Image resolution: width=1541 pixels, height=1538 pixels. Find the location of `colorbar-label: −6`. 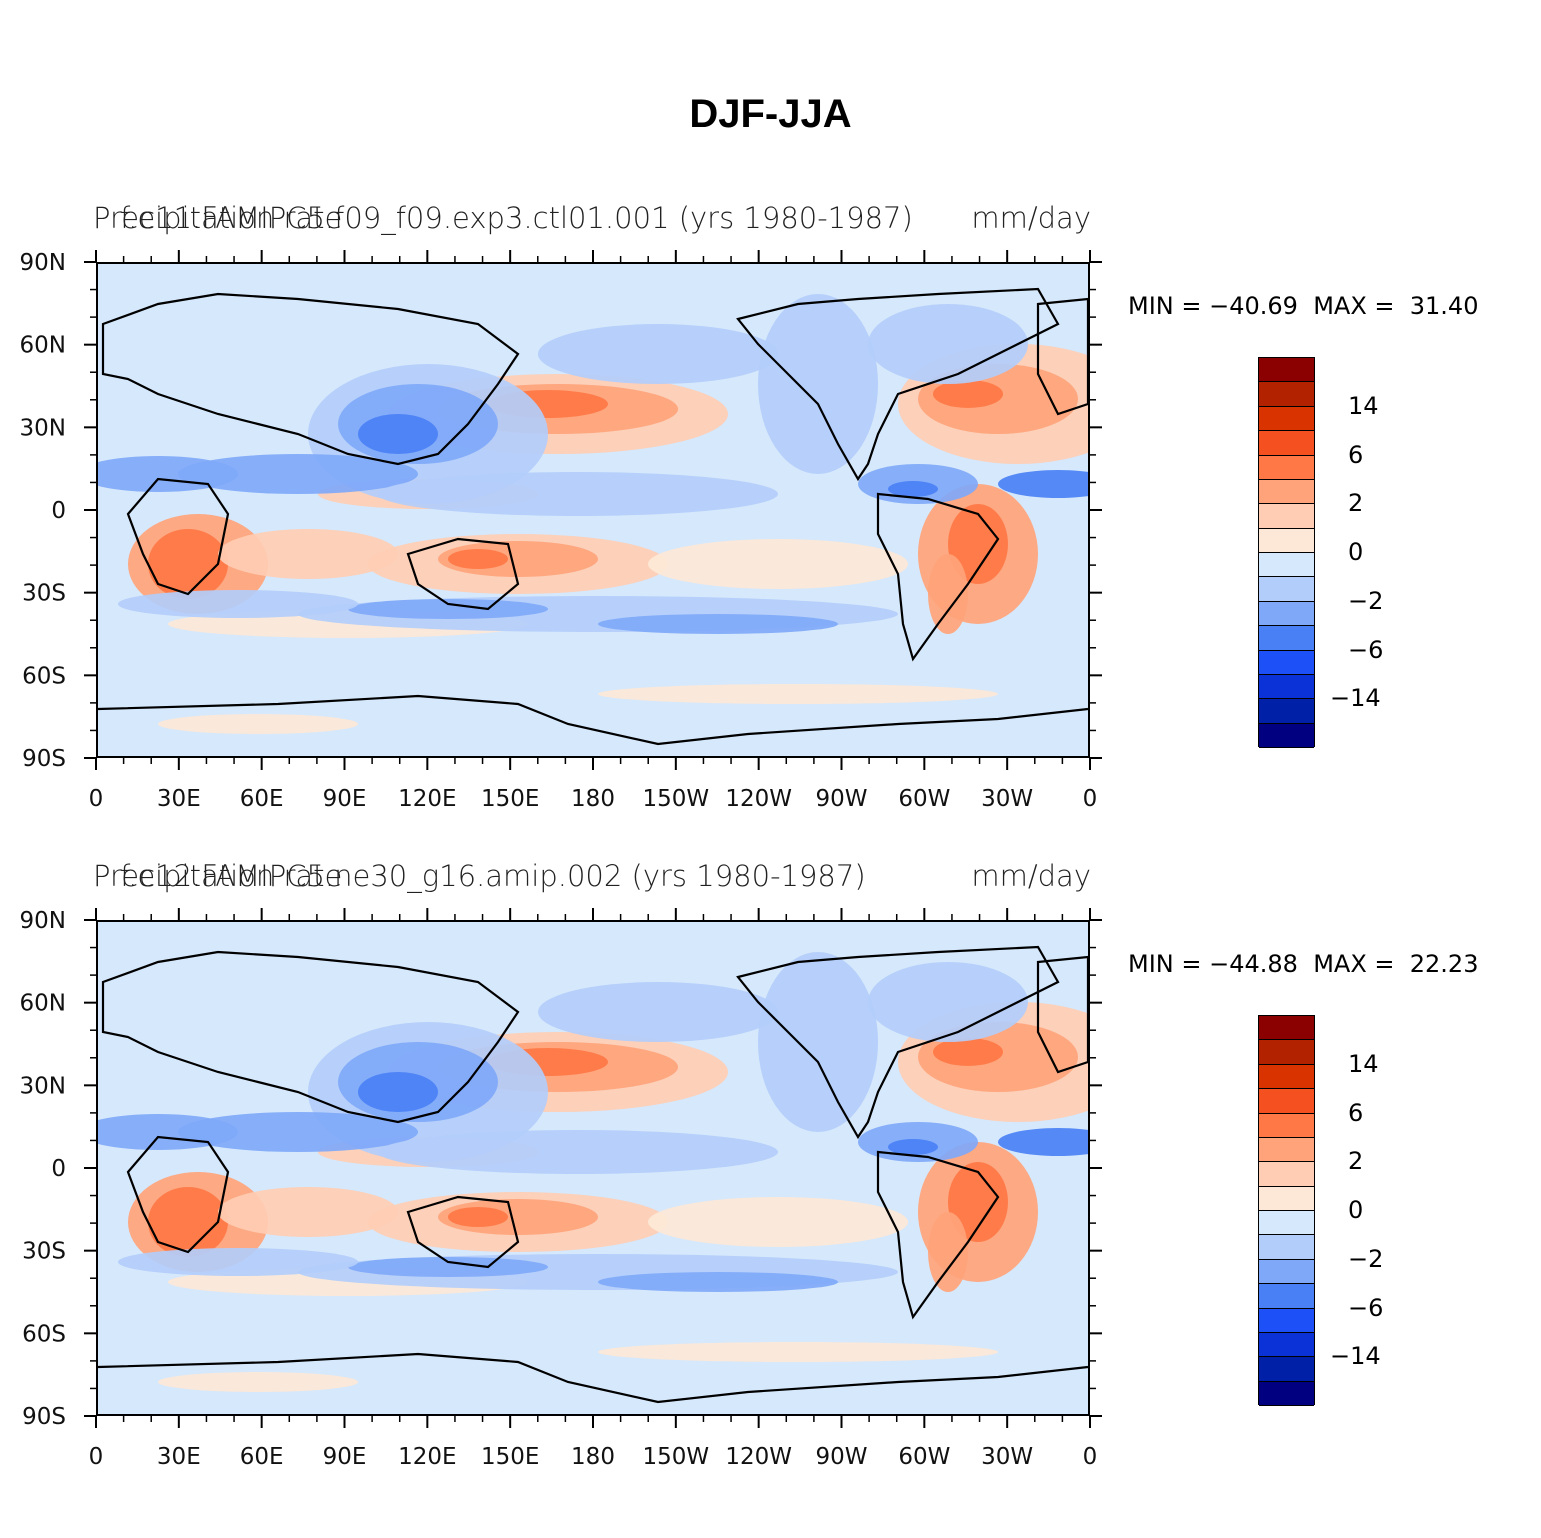

colorbar-label: −6 is located at coordinates (1366, 649).